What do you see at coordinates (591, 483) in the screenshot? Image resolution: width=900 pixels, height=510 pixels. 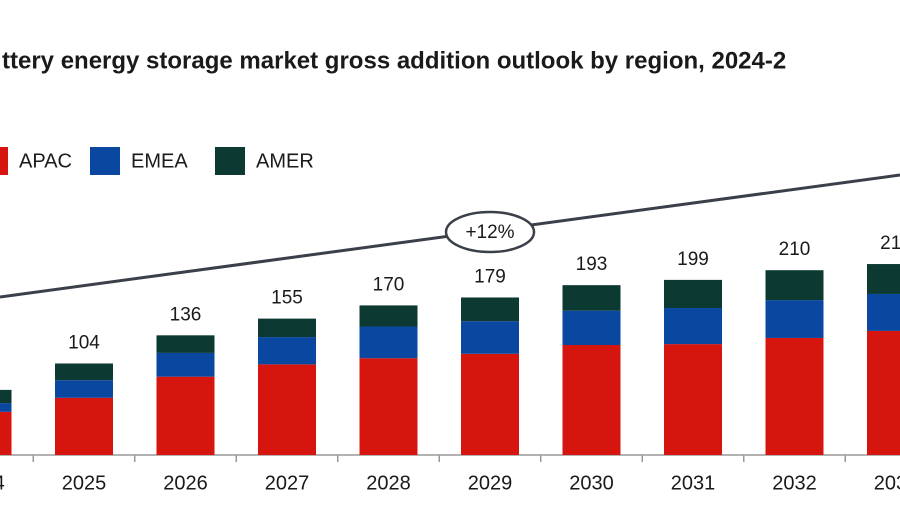 I see `x-tick-label: 2030` at bounding box center [591, 483].